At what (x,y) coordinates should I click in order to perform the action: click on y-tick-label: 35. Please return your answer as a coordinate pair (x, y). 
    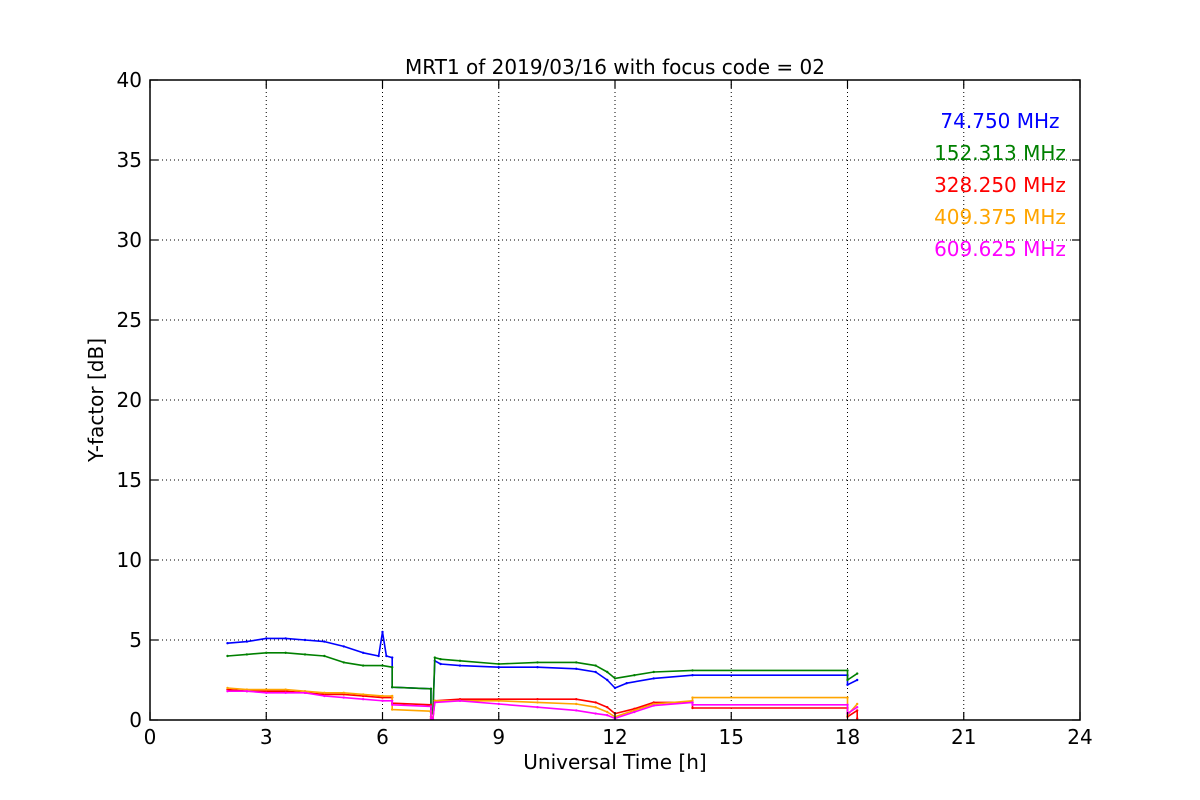
    Looking at the image, I should click on (129, 160).